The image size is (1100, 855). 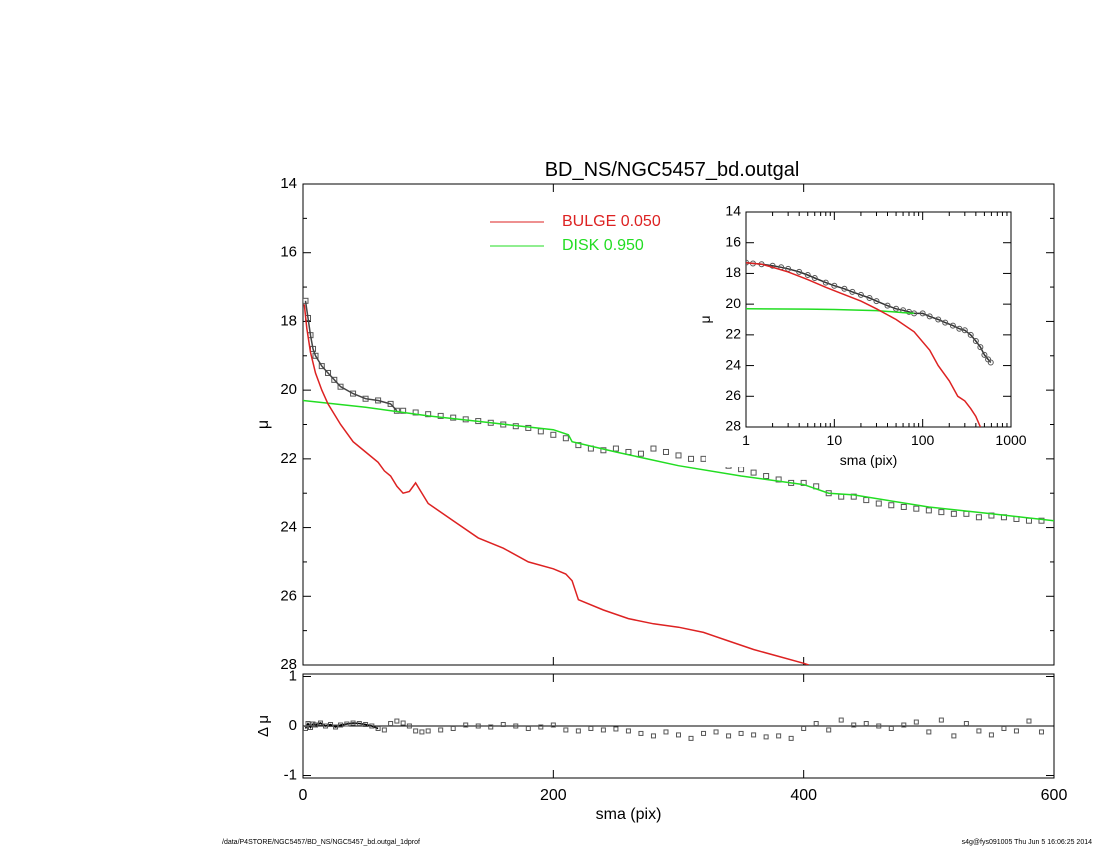 I want to click on inset-ytick-label: 14, so click(x=733, y=211).